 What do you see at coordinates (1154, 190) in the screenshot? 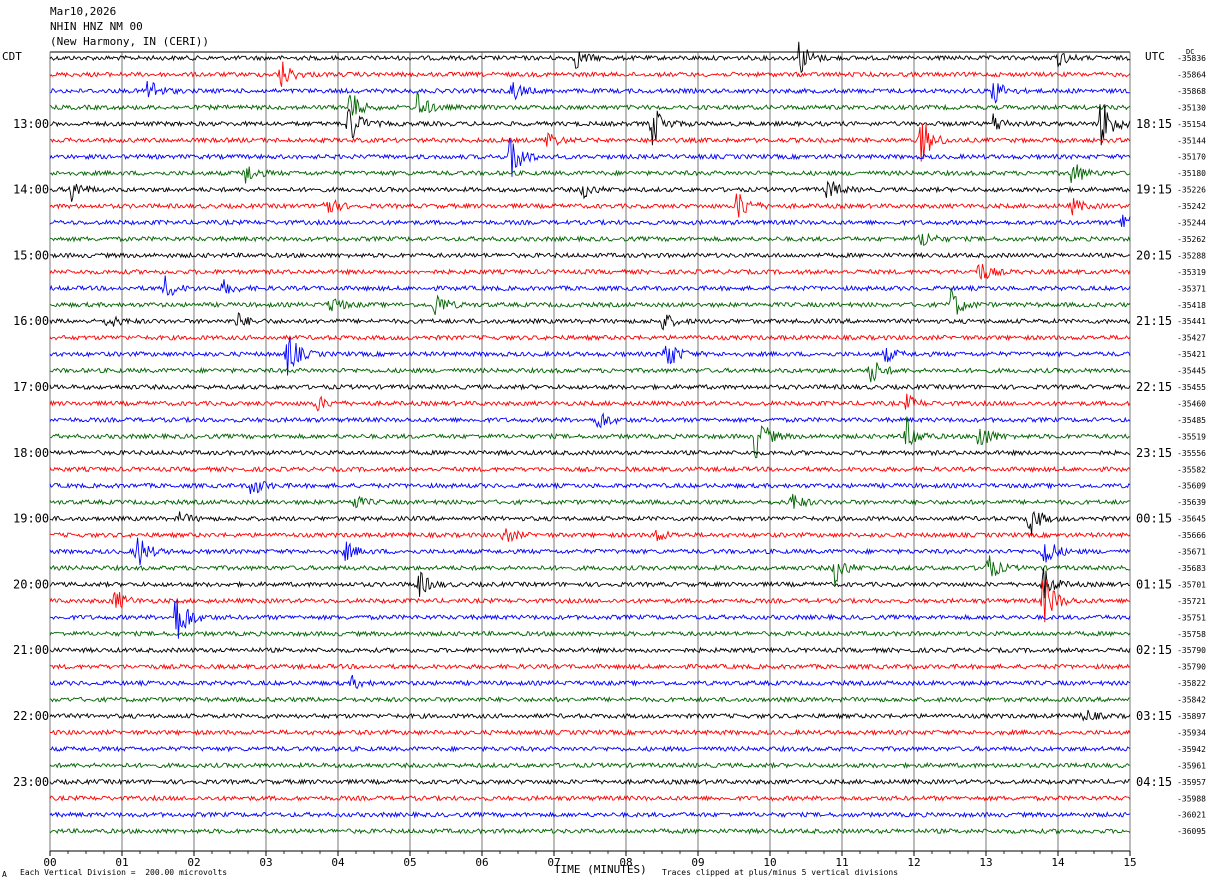
I see `right-hour-label: 19:15` at bounding box center [1154, 190].